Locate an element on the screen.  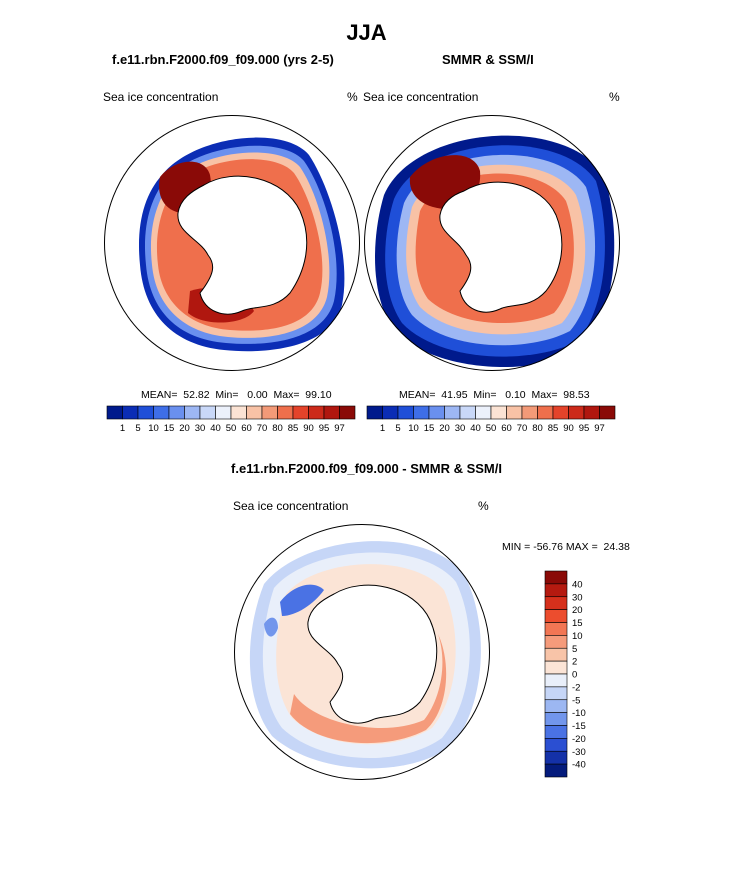
model-colorbar-tick-label: 97 is located at coordinates (339, 428).